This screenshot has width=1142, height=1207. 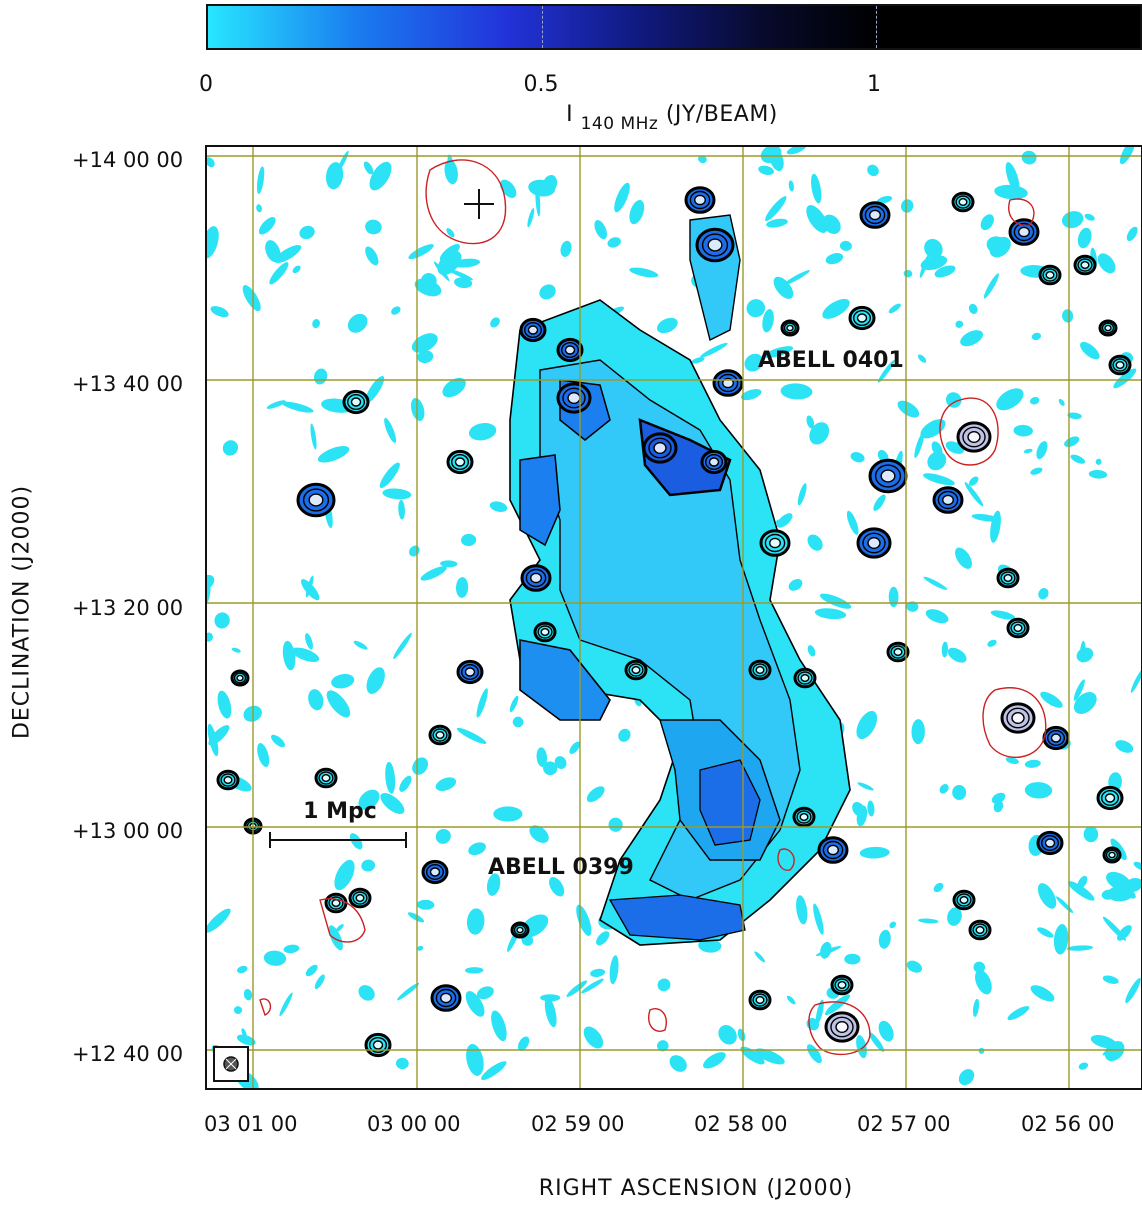 I want to click on scale-bar-label: 1 Mpc, so click(x=340, y=811).